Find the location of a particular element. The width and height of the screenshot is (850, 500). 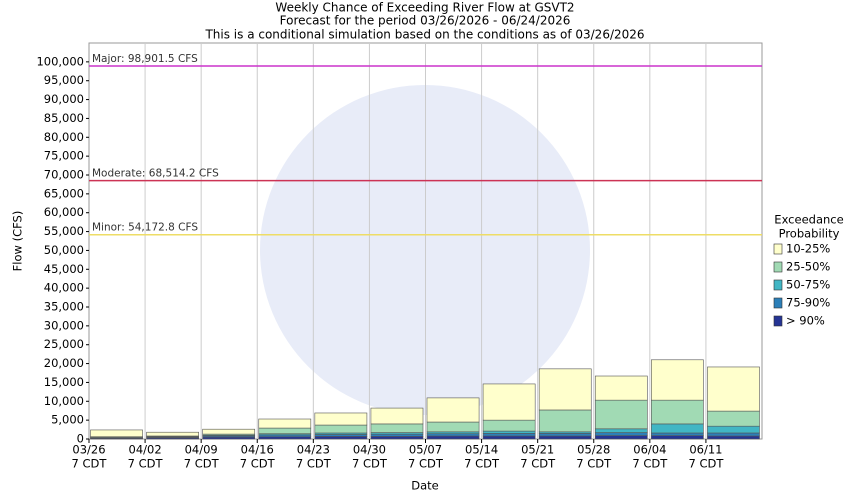

x-tick-label: 05/28 is located at coordinates (593, 450).